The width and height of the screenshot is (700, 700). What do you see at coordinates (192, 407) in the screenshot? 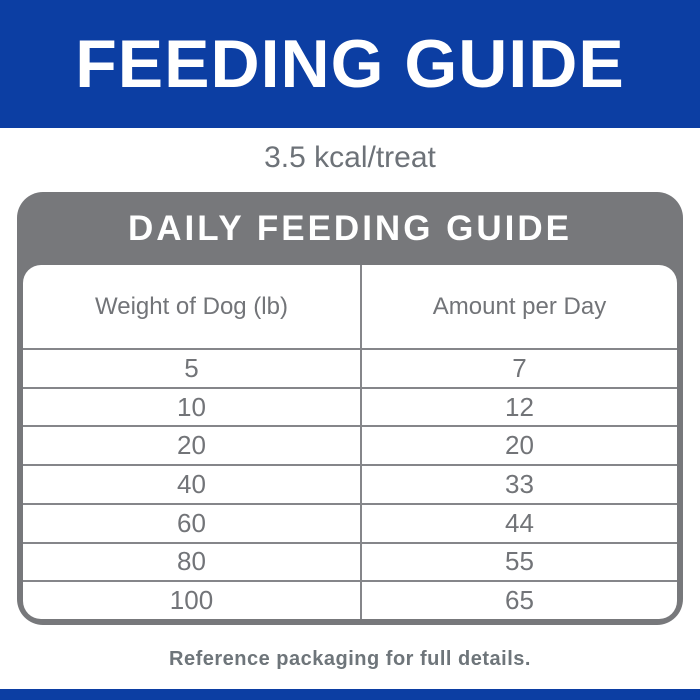
I see `weight-cell: 10` at bounding box center [192, 407].